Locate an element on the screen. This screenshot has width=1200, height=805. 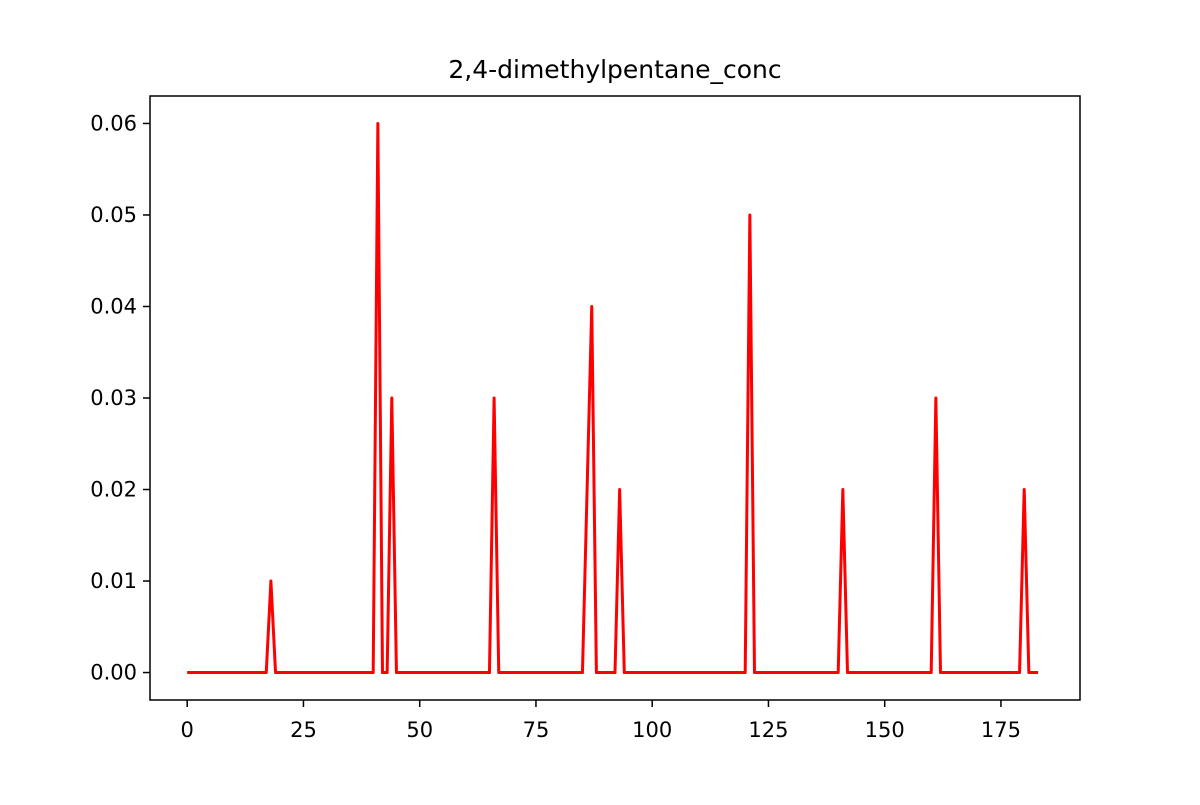
y-tick-label: 0.05 is located at coordinates (113, 215).